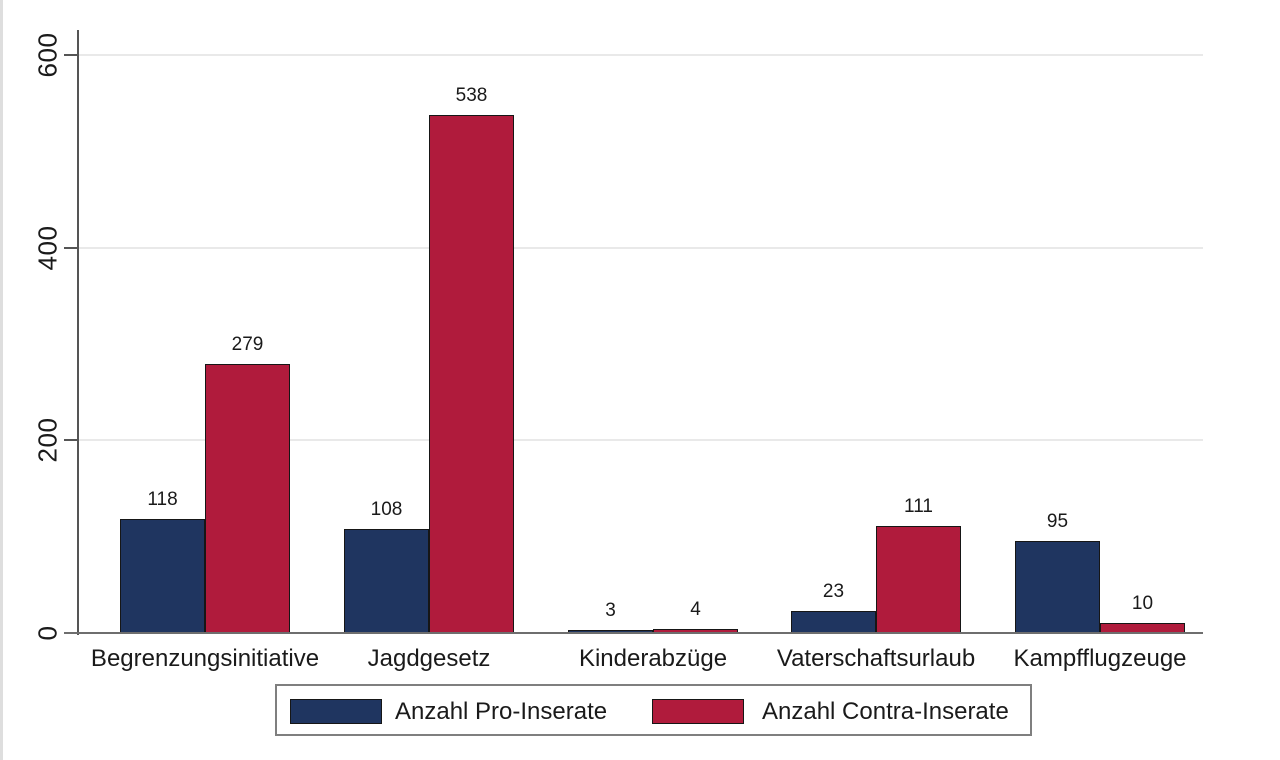 This screenshot has width=1280, height=760. I want to click on y-tick-label: 400, so click(47, 248).